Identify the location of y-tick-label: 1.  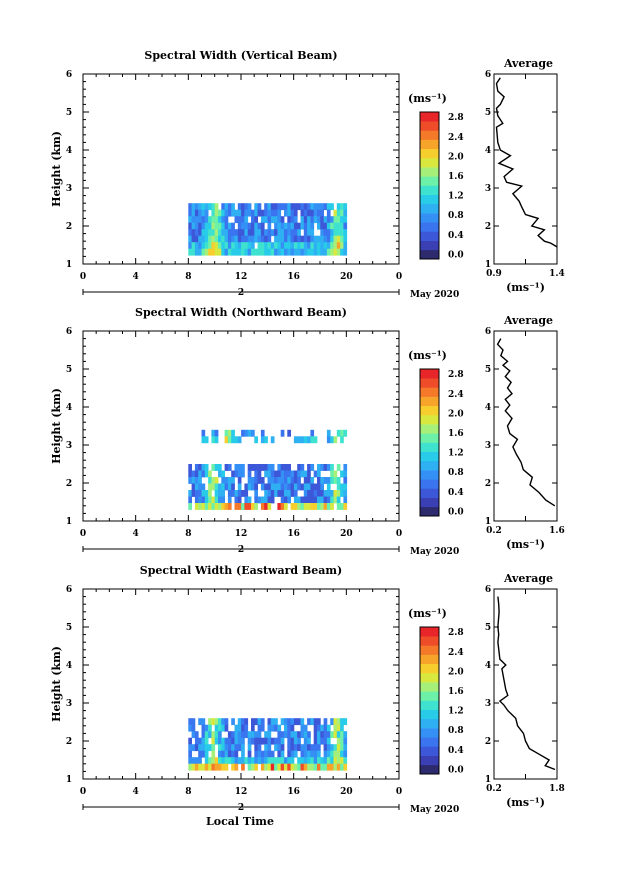
(69, 265).